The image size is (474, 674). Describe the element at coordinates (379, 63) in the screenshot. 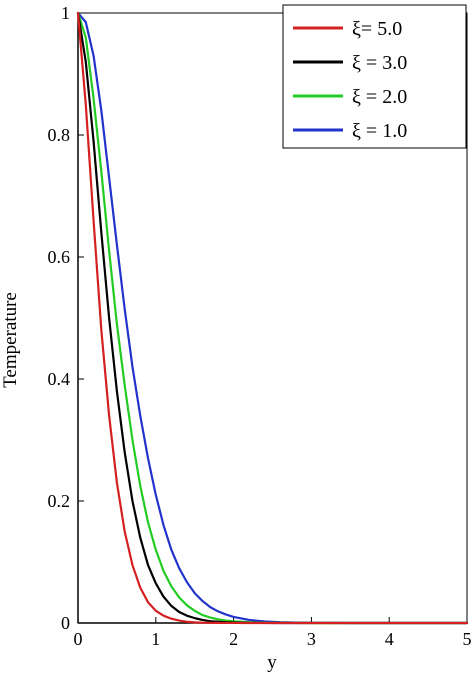

I see `legend-label-1: ξ = 3.0` at that location.